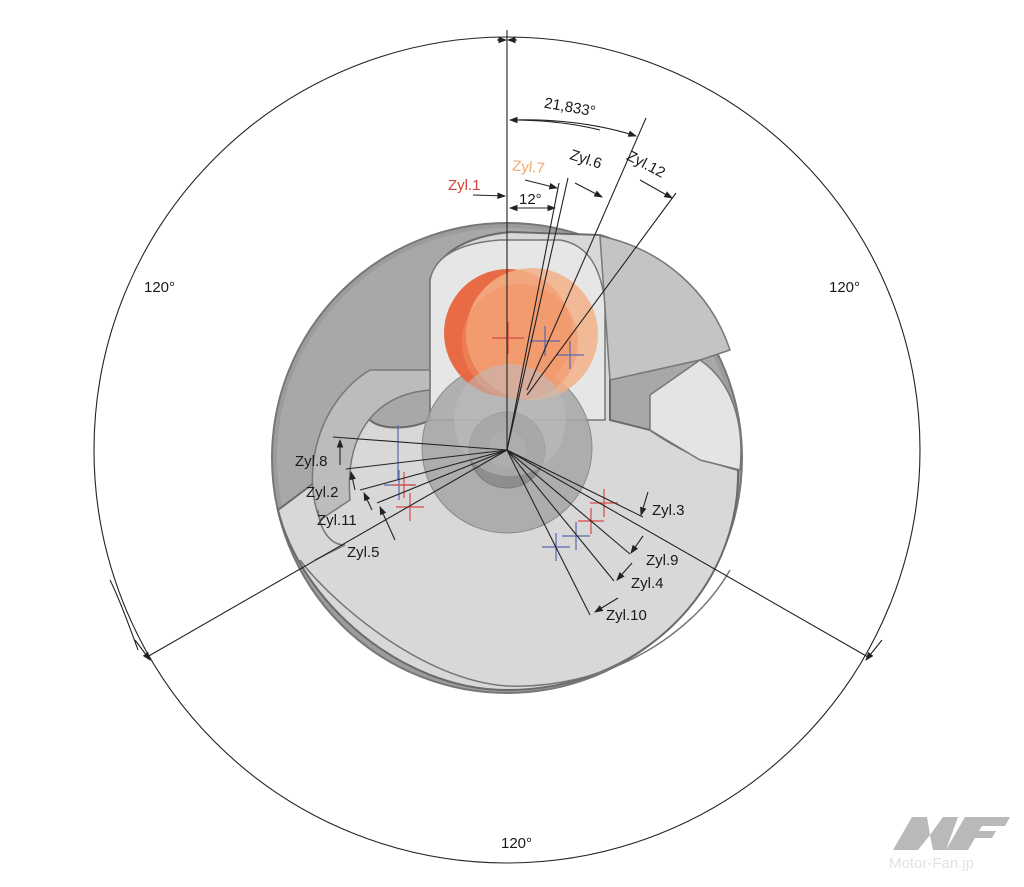  What do you see at coordinates (586, 159) in the screenshot?
I see `label-zyl6: Zyl.6` at bounding box center [586, 159].